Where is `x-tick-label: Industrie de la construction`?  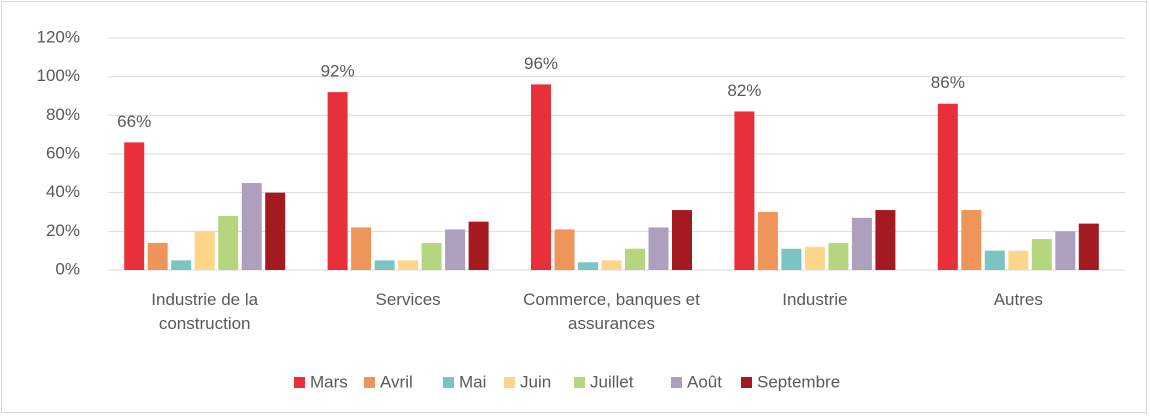 x-tick-label: Industrie de la construction is located at coordinates (205, 311).